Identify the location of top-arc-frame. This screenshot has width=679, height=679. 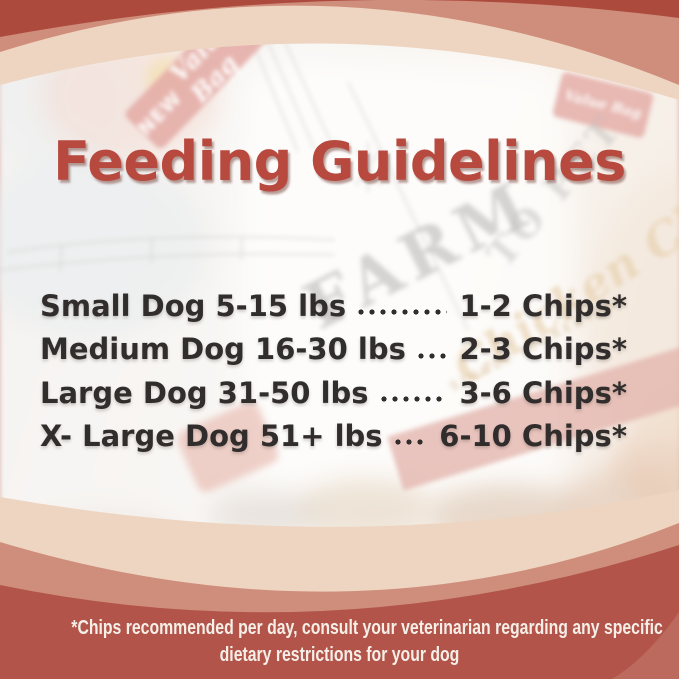
(339, 50).